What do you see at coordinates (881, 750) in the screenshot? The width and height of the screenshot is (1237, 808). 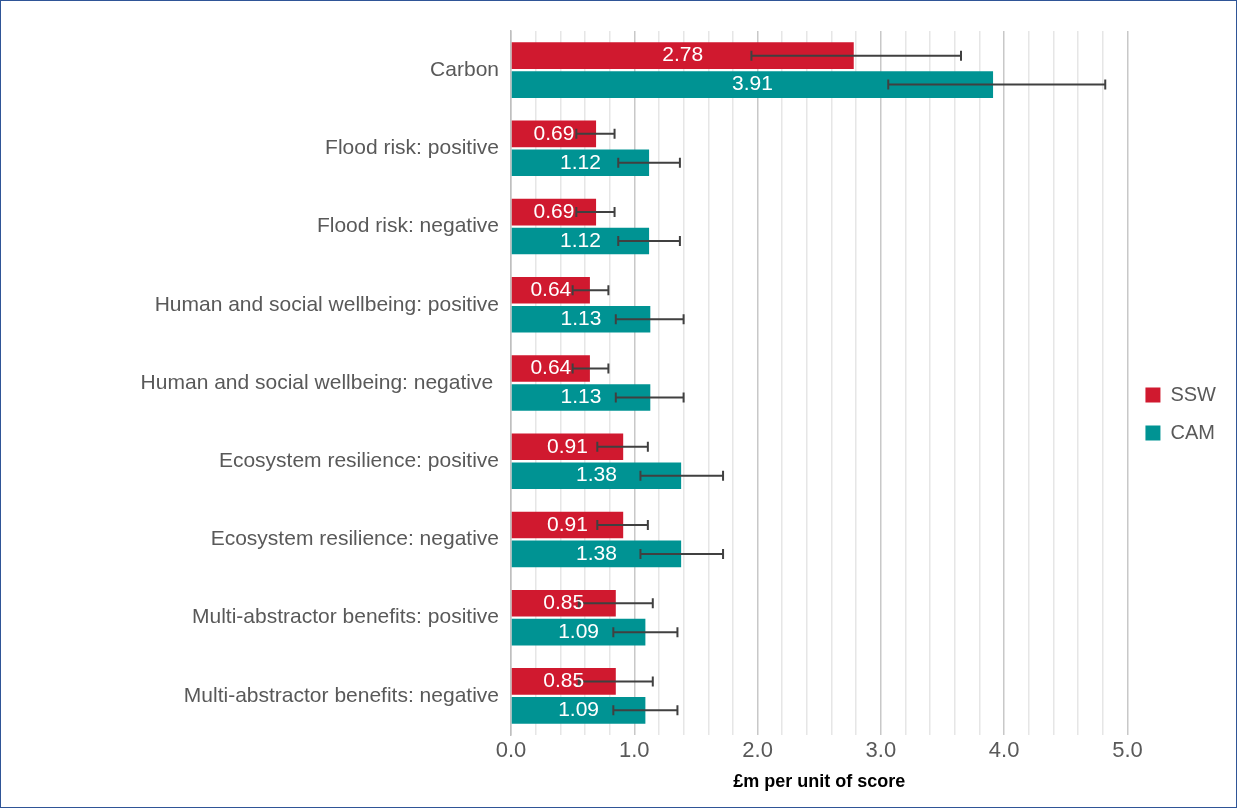 I see `x-tick-label: 3.0` at bounding box center [881, 750].